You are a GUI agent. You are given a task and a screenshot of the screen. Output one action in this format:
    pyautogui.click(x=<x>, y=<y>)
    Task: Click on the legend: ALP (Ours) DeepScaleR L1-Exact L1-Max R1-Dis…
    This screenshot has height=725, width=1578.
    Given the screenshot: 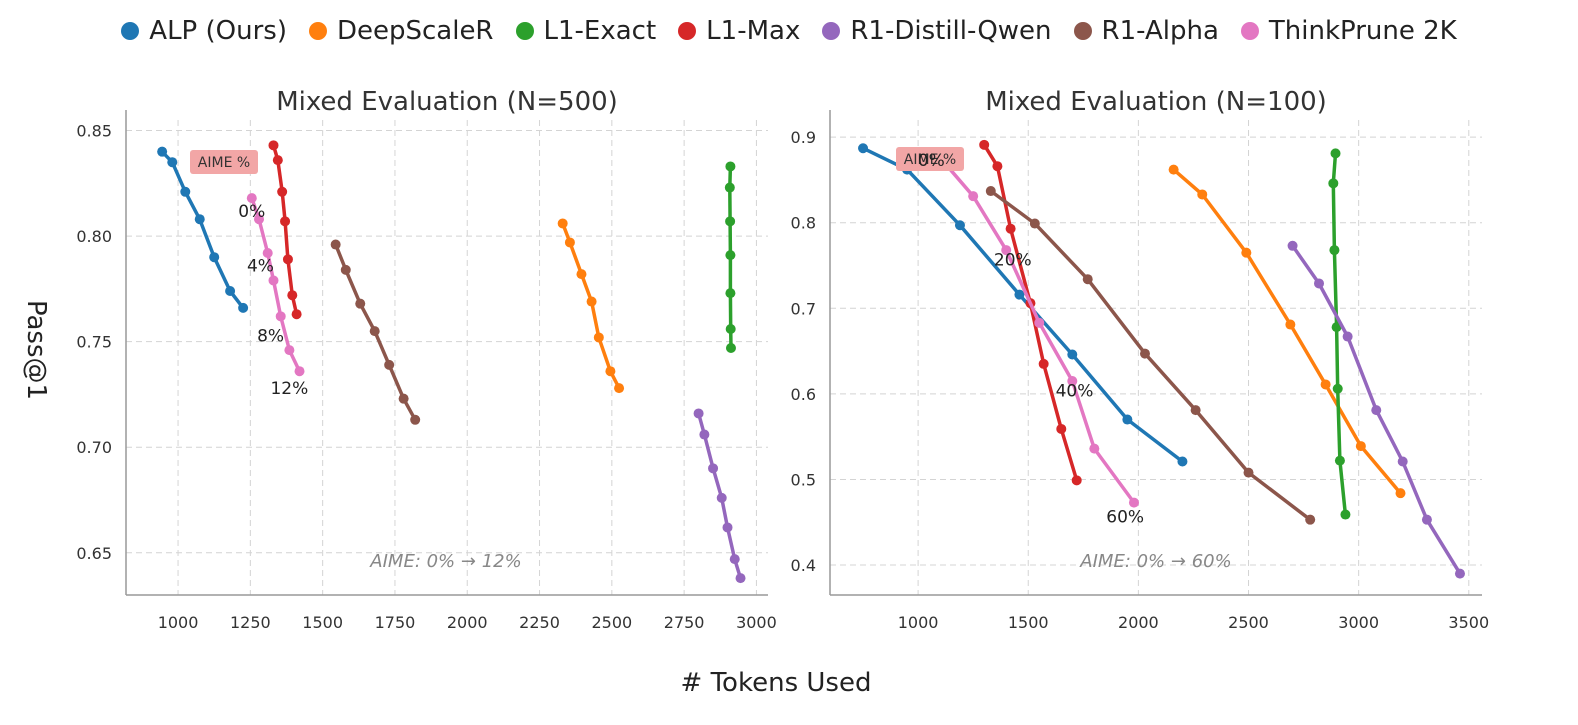 What is the action you would take?
    pyautogui.click(x=789, y=31)
    